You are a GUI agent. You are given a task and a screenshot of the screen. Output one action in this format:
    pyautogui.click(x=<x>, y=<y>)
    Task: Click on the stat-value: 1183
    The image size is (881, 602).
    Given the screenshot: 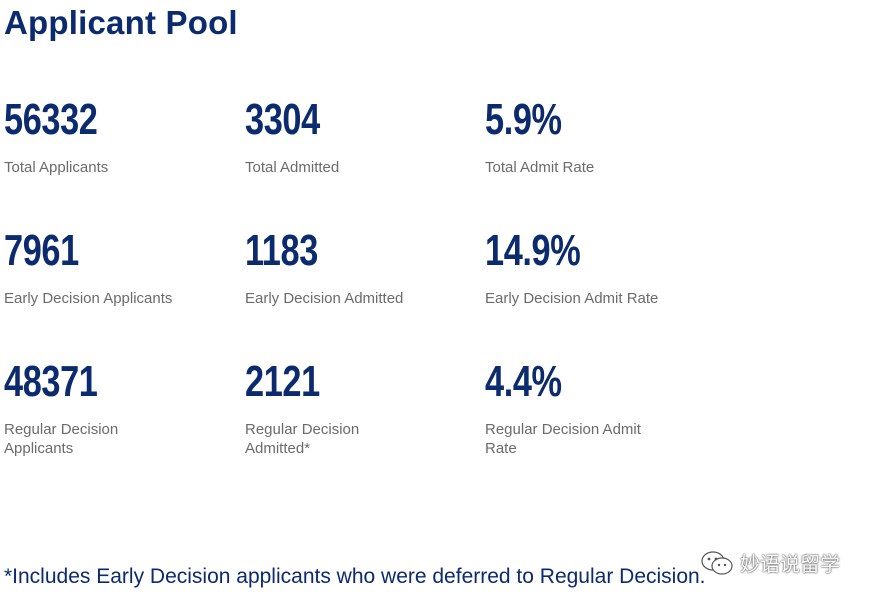 What is the action you would take?
    pyautogui.click(x=281, y=250)
    